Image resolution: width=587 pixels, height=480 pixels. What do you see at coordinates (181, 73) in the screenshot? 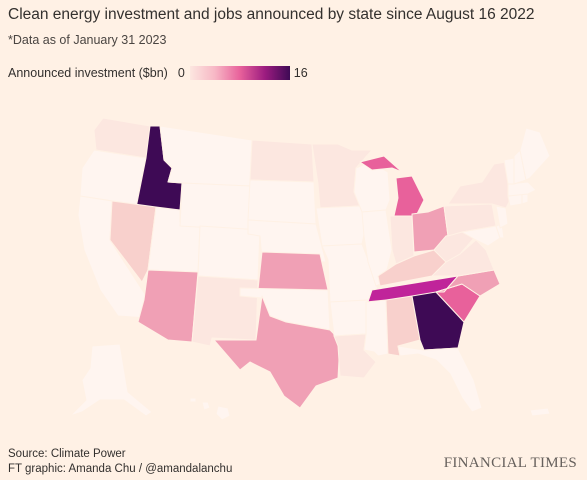
I see `legend-min-label: 0` at bounding box center [181, 73].